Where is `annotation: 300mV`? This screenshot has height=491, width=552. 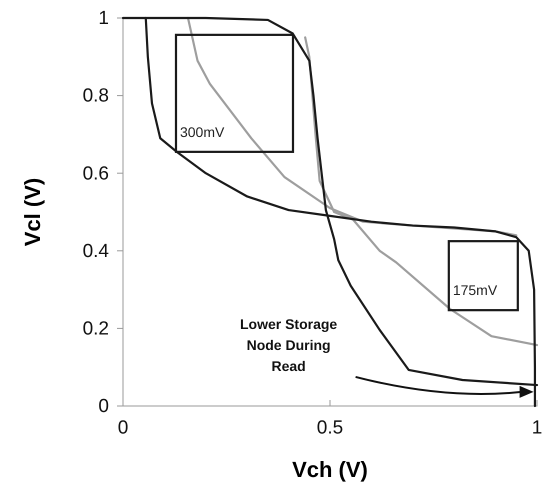
annotation: 300mV is located at coordinates (203, 132).